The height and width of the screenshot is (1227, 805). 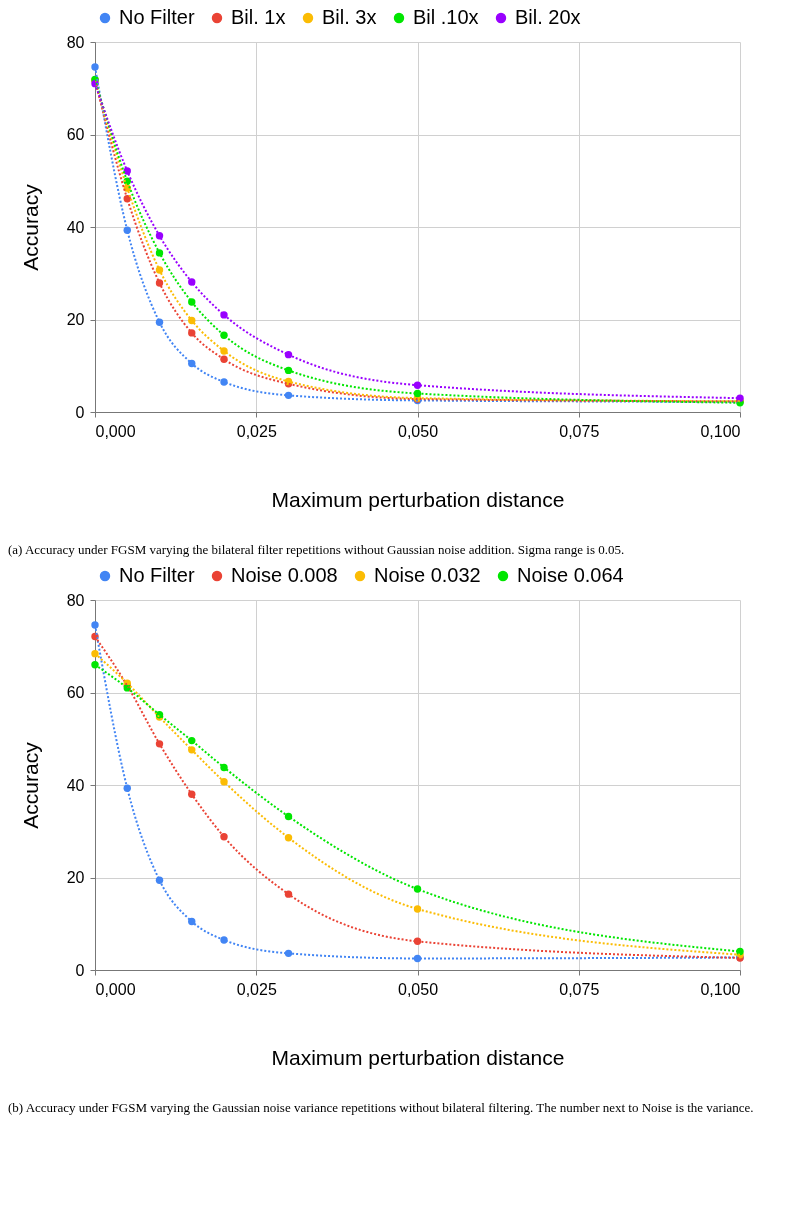 What do you see at coordinates (381, 1108) in the screenshot?
I see `text: (b) Accuracy under FGSM varying the Gaussian noise variance repetitions without bilateral filtering. The number next to Noise is the variance.` at bounding box center [381, 1108].